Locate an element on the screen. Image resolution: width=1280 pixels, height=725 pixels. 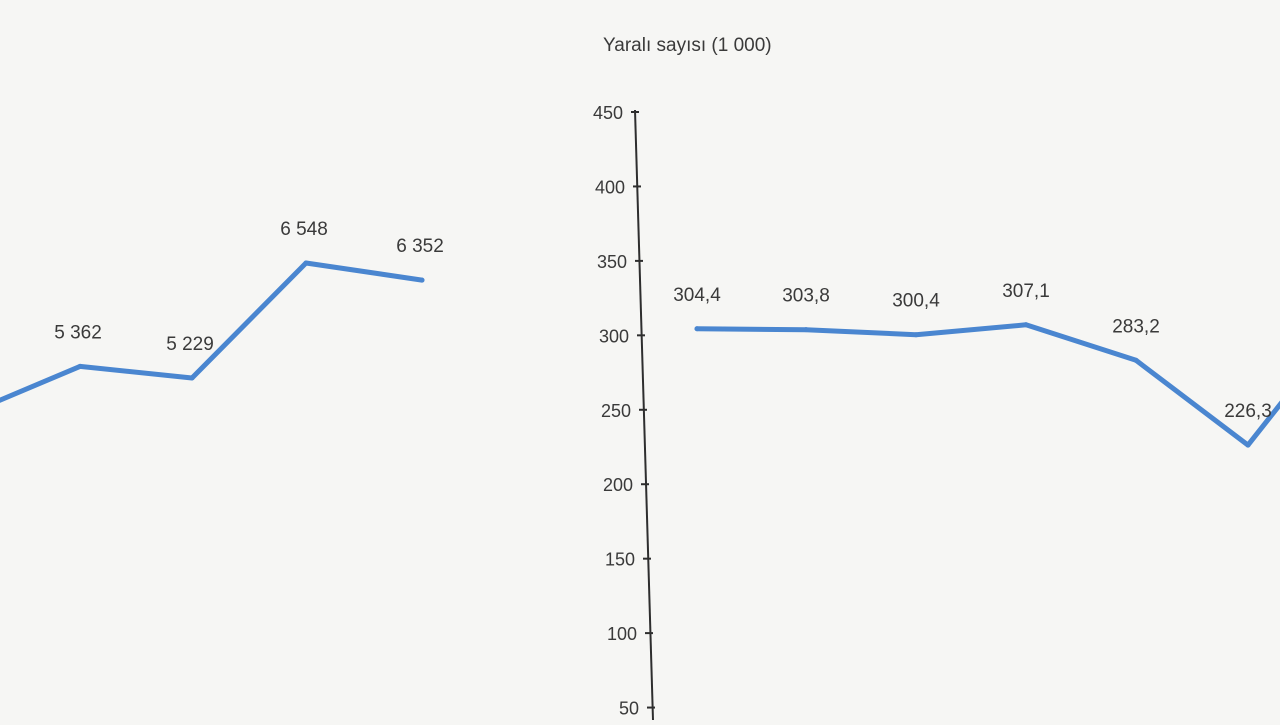
y-tick-label: 100 is located at coordinates (622, 634).